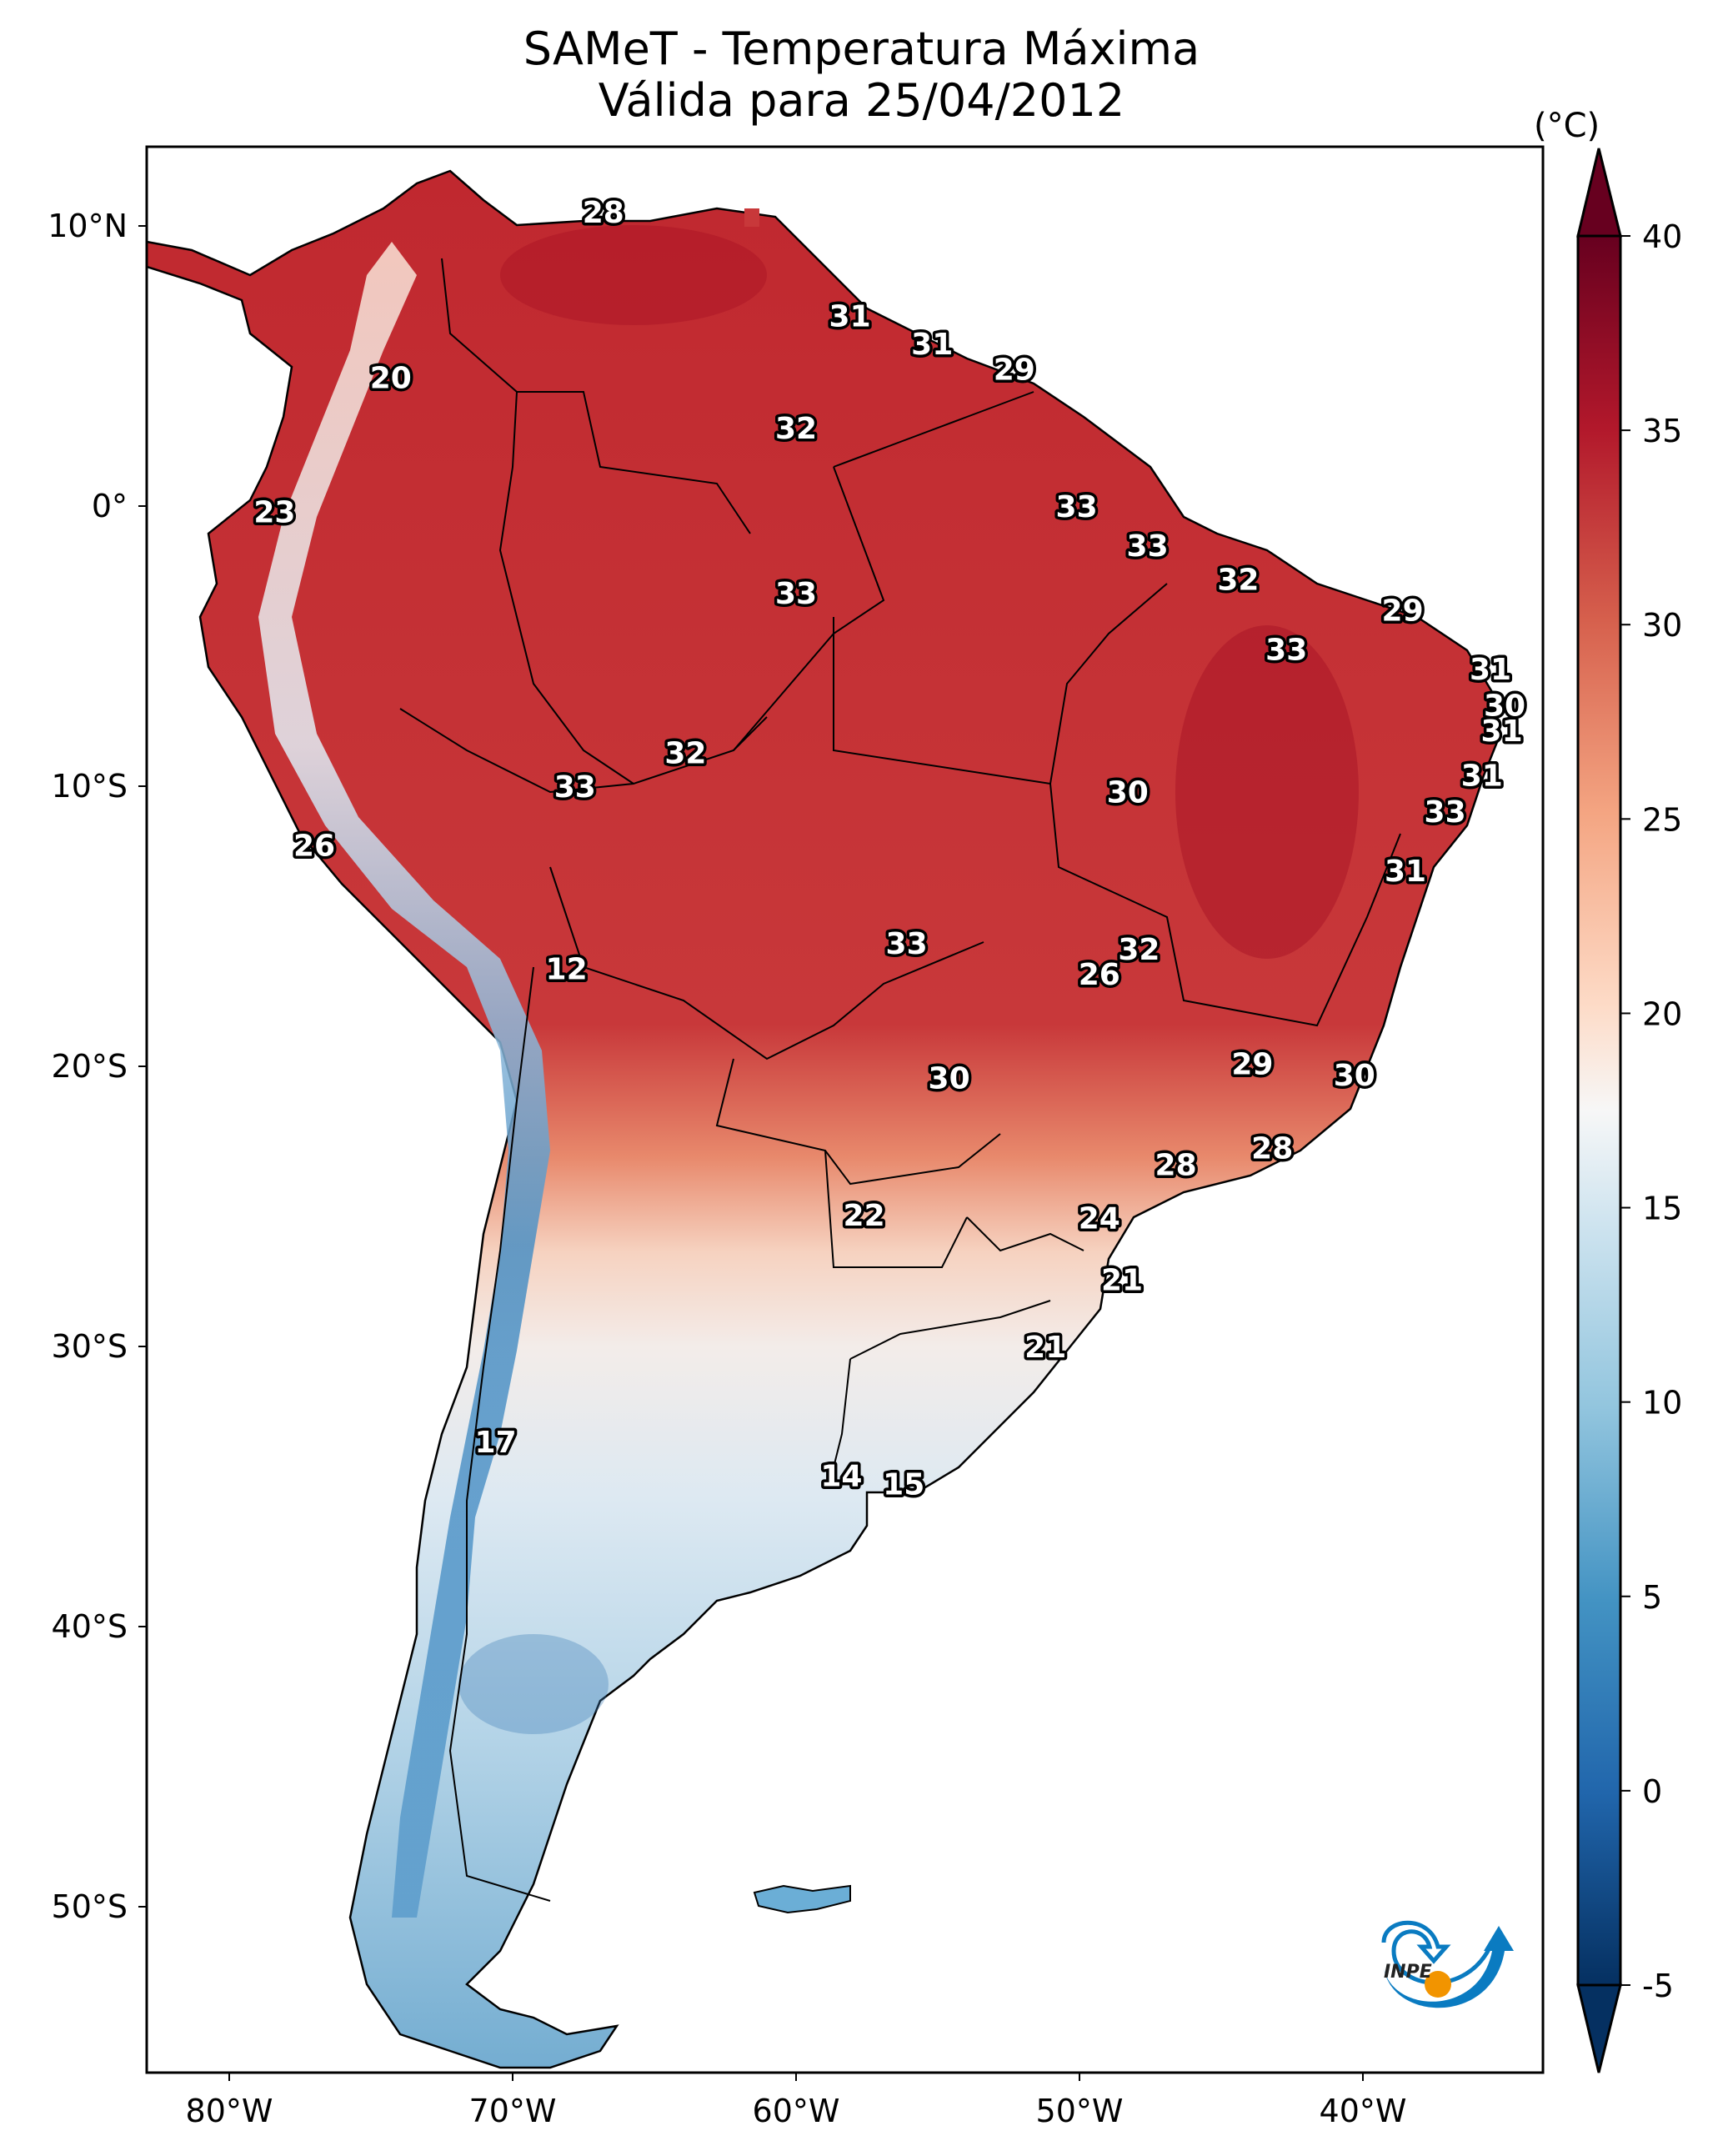 The height and width of the screenshot is (2156, 1723). Describe the element at coordinates (1662, 1403) in the screenshot. I see `colorbar-tick-label: 10` at that location.